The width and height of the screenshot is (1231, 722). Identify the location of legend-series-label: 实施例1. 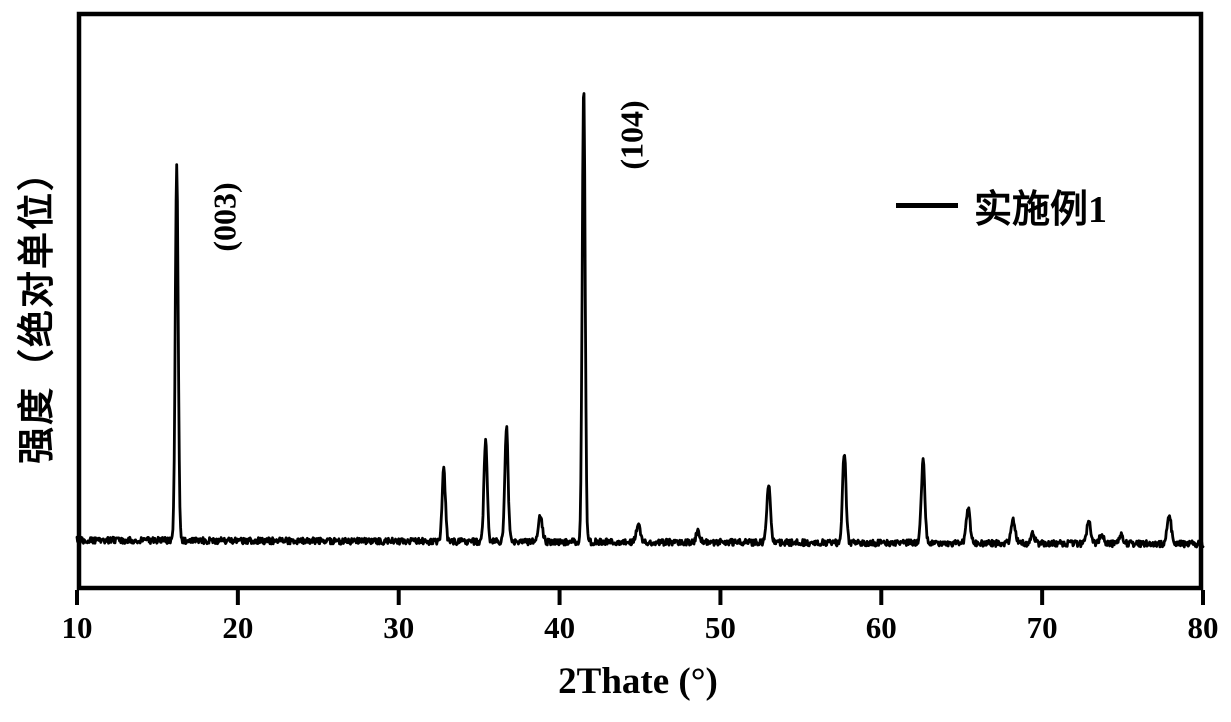
(1041, 210).